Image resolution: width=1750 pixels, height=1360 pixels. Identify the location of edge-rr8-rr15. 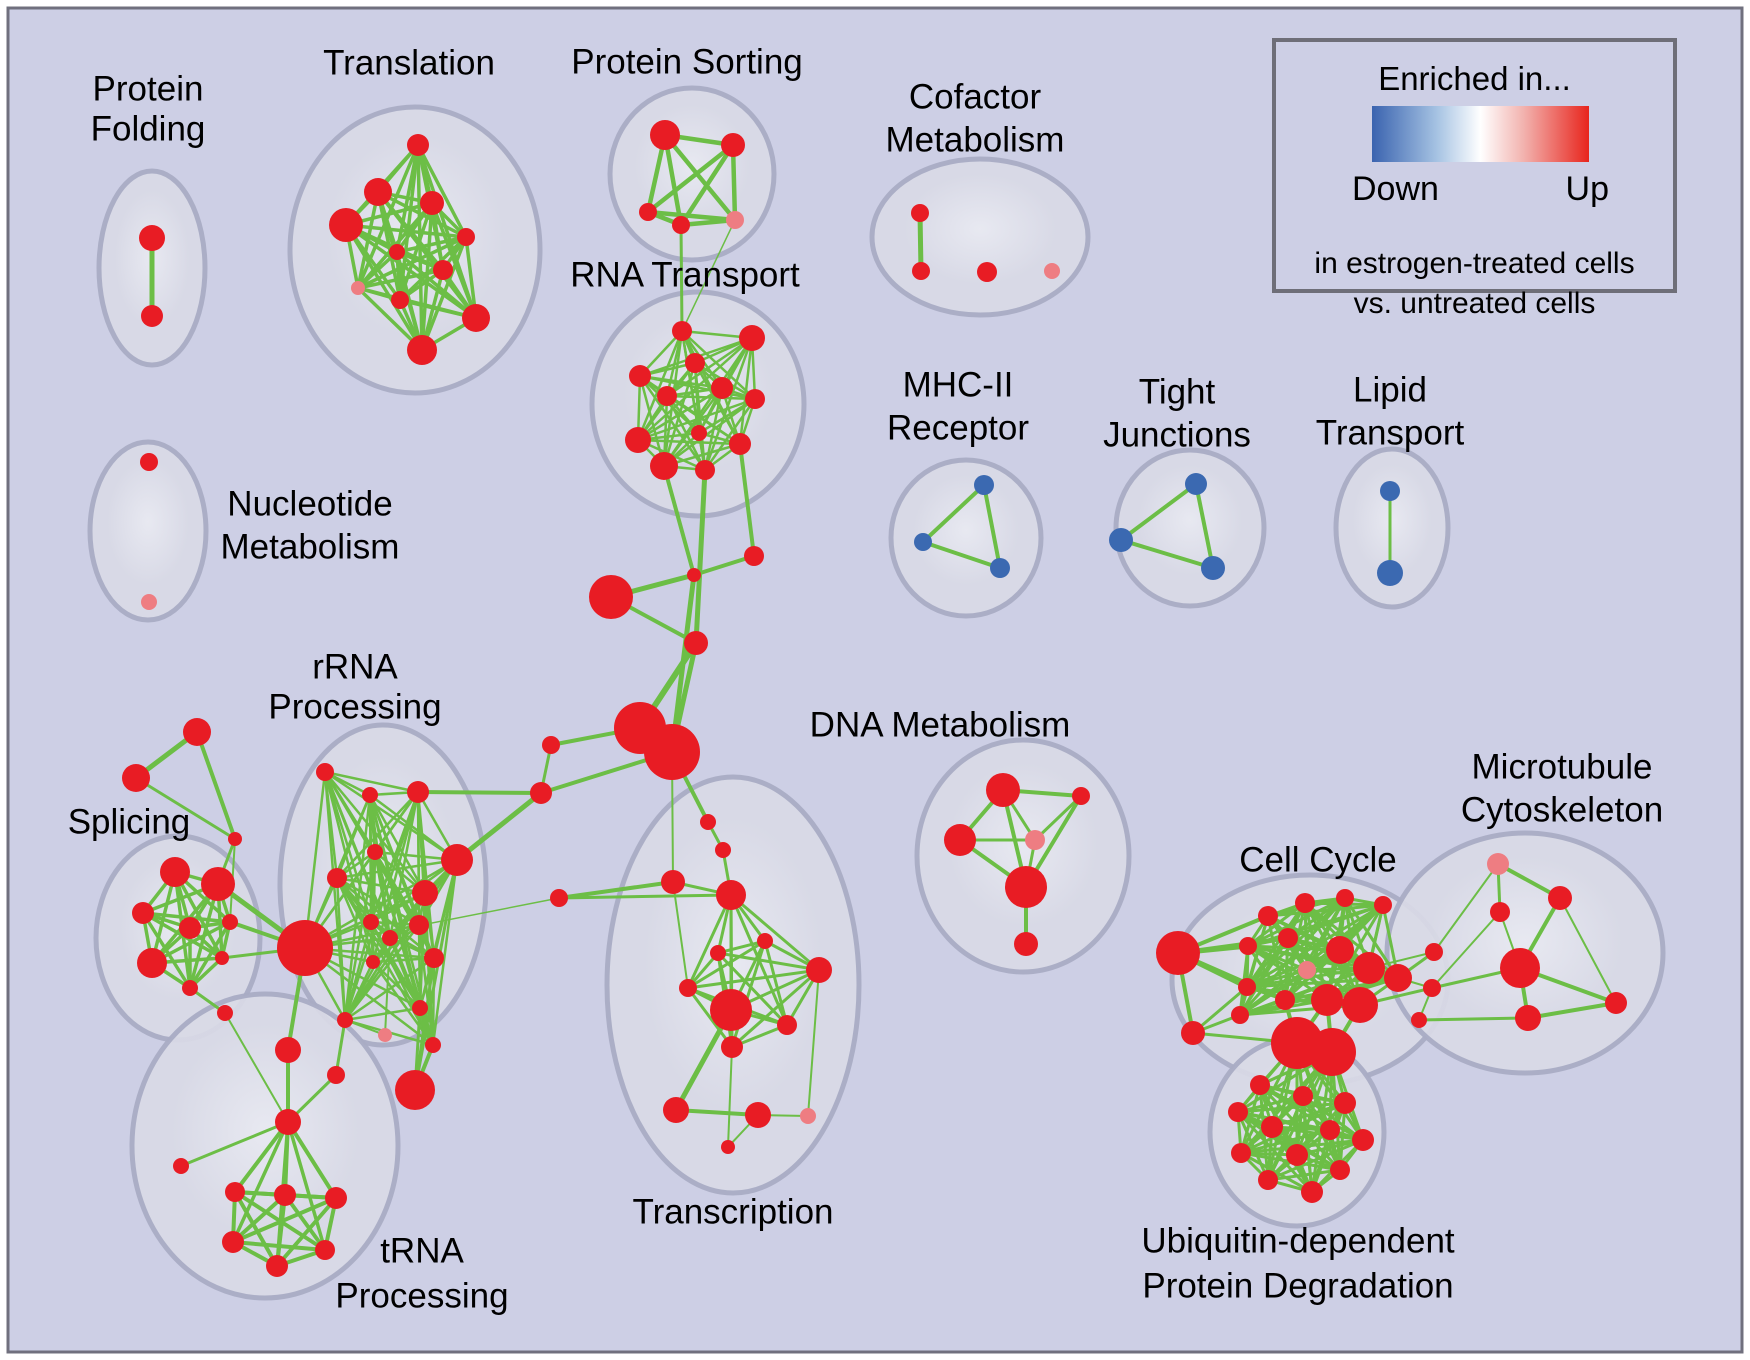
(402, 983).